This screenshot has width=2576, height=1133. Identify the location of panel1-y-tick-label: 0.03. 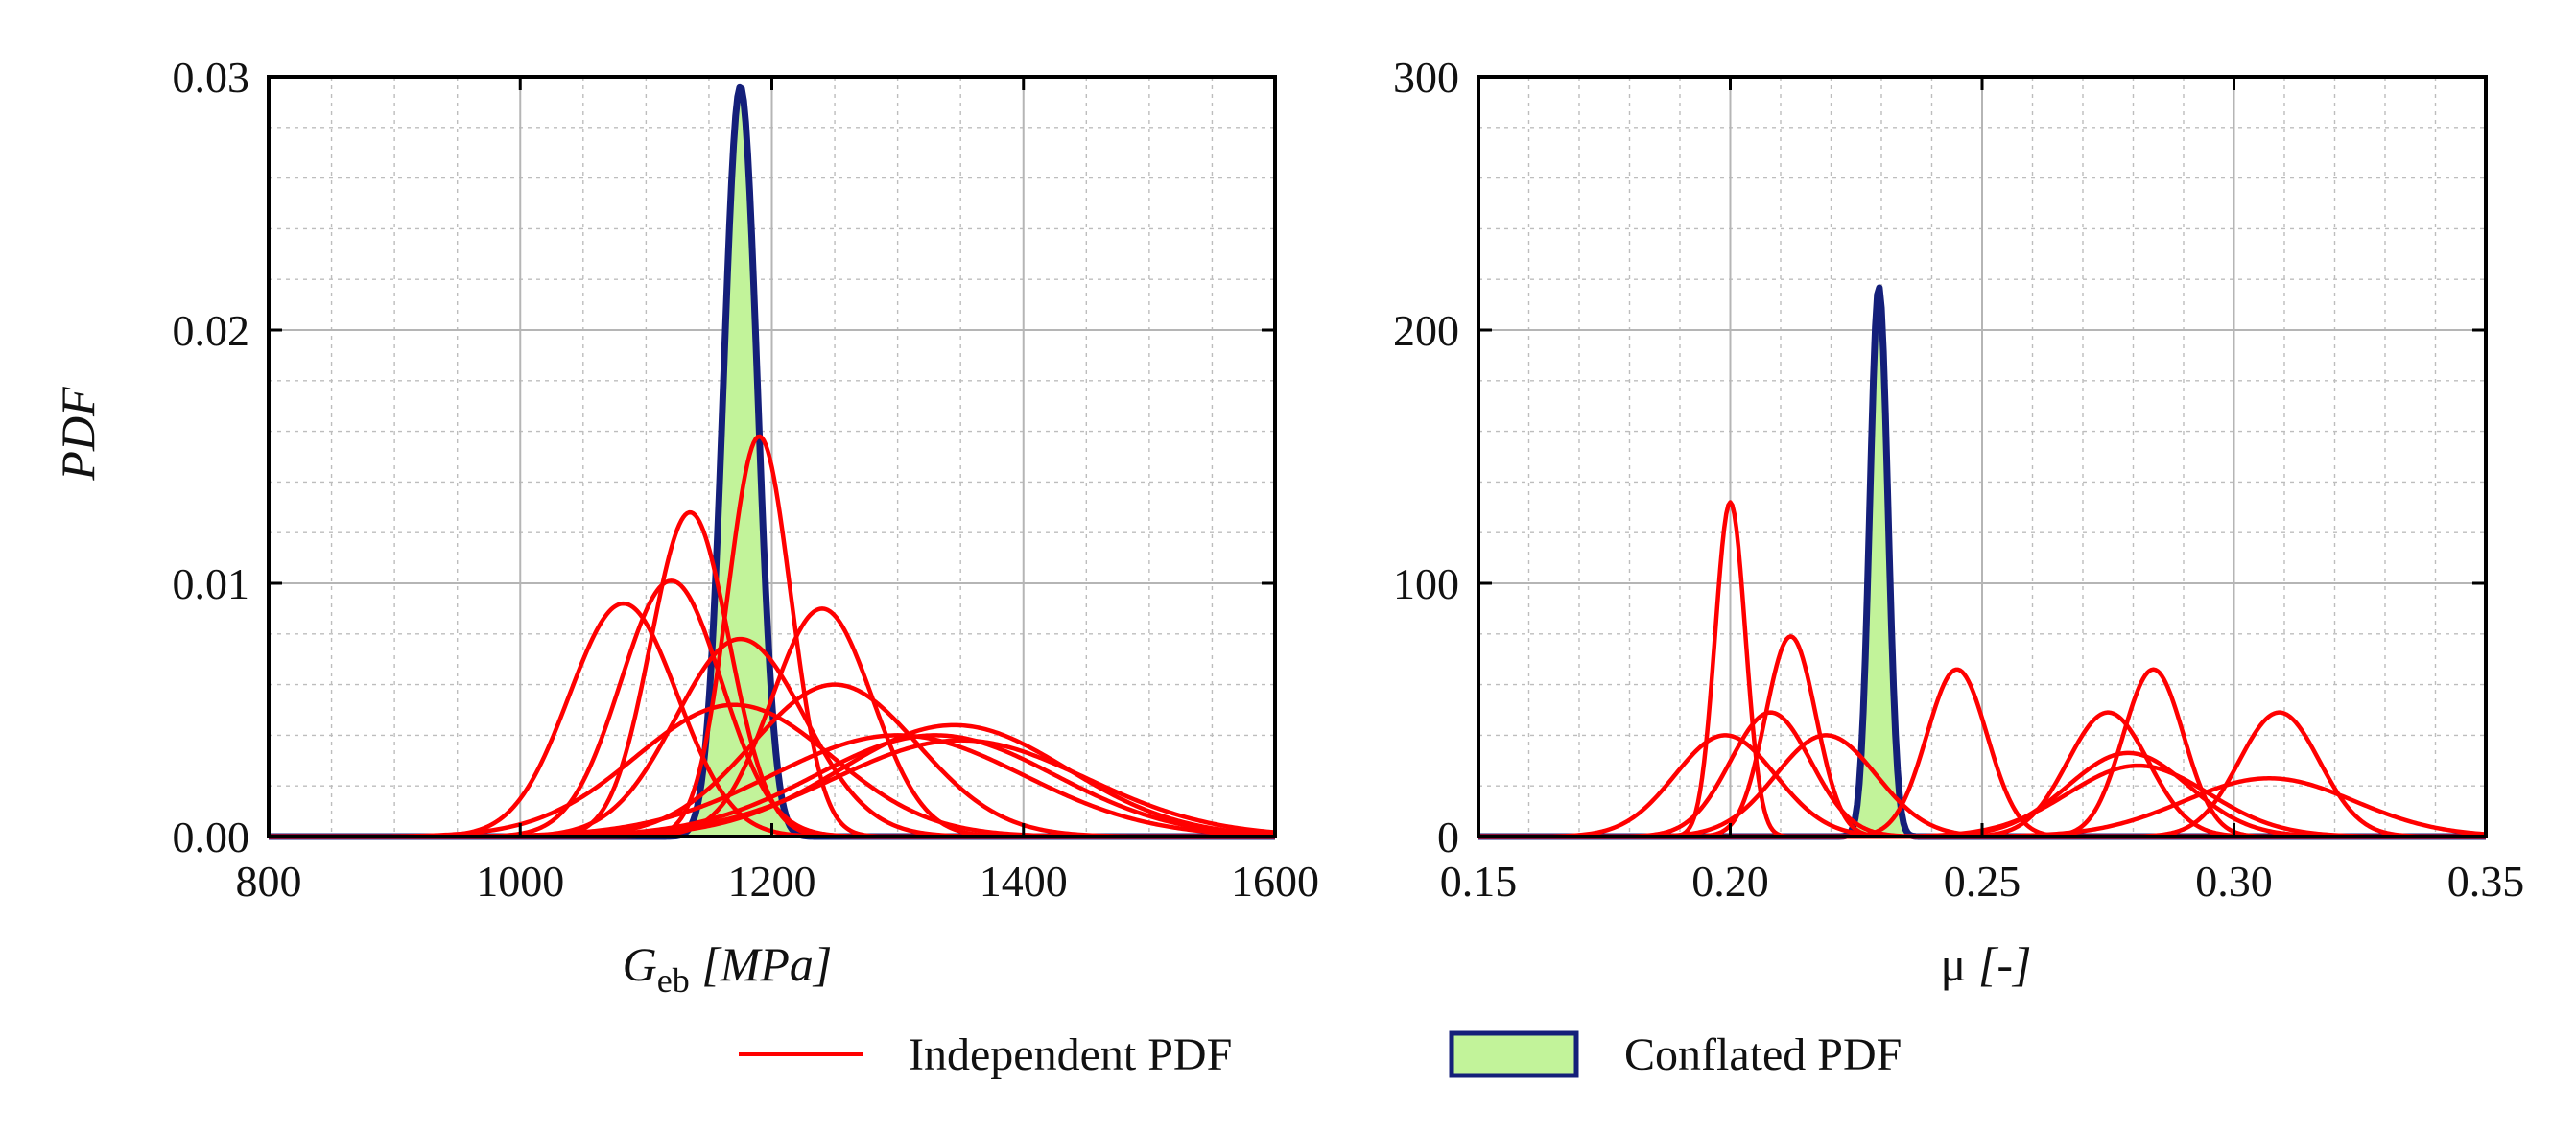
(211, 77).